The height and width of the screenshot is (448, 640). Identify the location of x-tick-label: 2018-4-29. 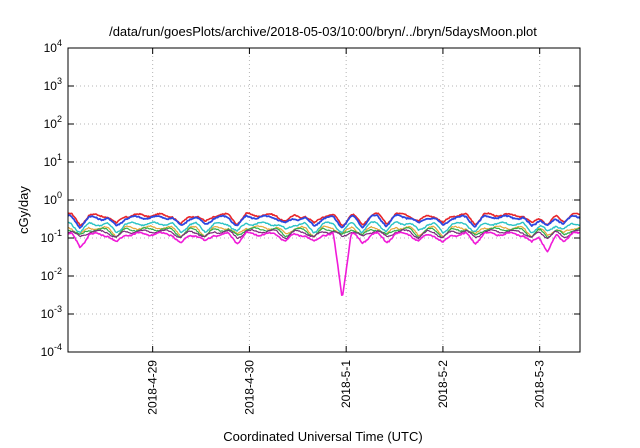
(153, 387).